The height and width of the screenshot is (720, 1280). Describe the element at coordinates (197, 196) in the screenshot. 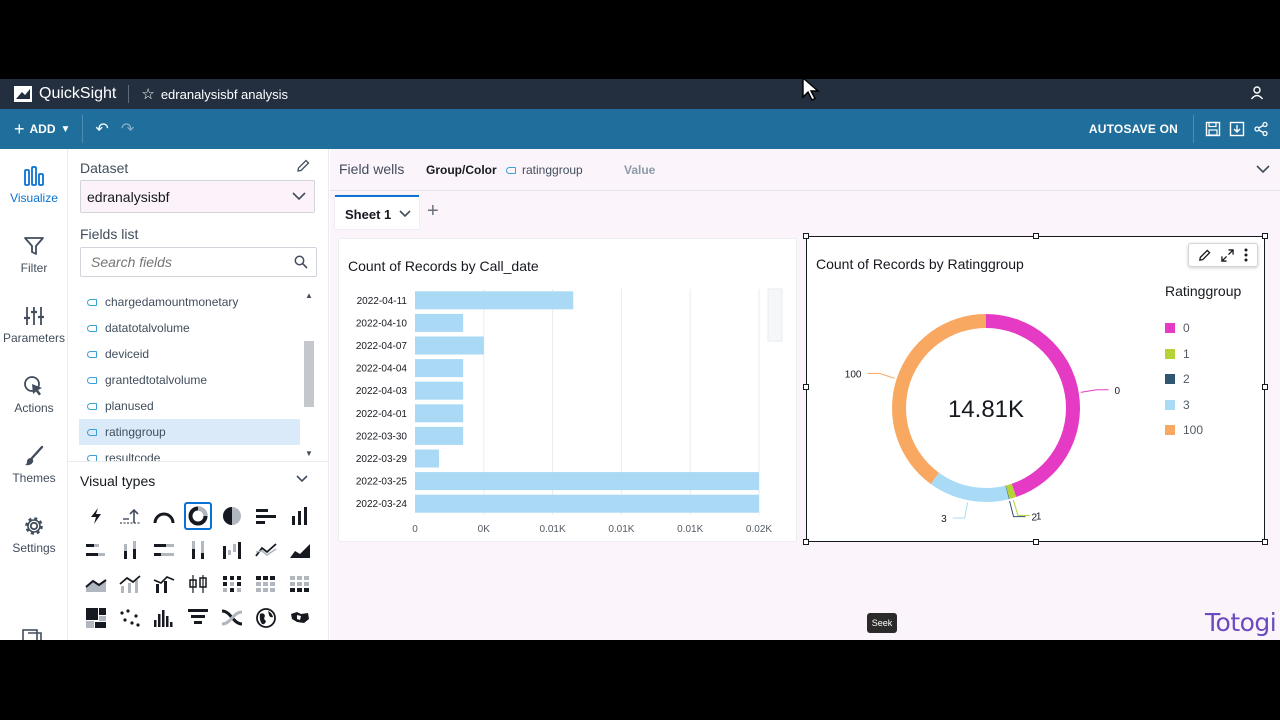

I see `dataset-select: edranalysisbf` at that location.